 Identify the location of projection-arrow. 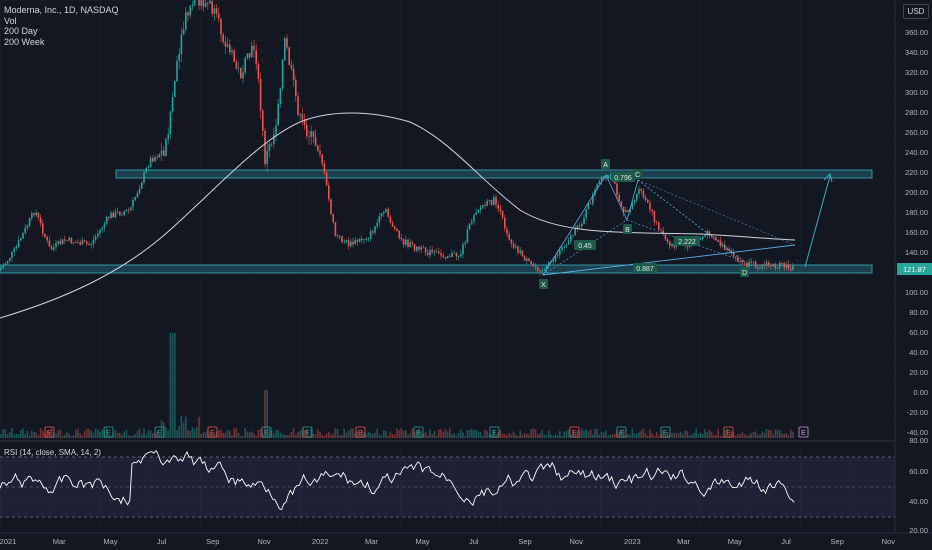
(818, 220).